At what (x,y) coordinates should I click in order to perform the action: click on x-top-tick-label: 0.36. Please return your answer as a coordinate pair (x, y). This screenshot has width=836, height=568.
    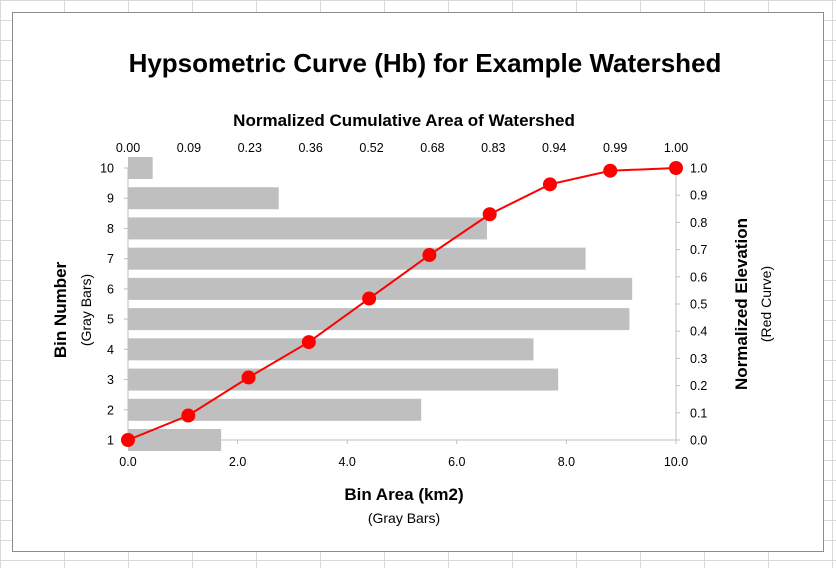
    Looking at the image, I should click on (310, 148).